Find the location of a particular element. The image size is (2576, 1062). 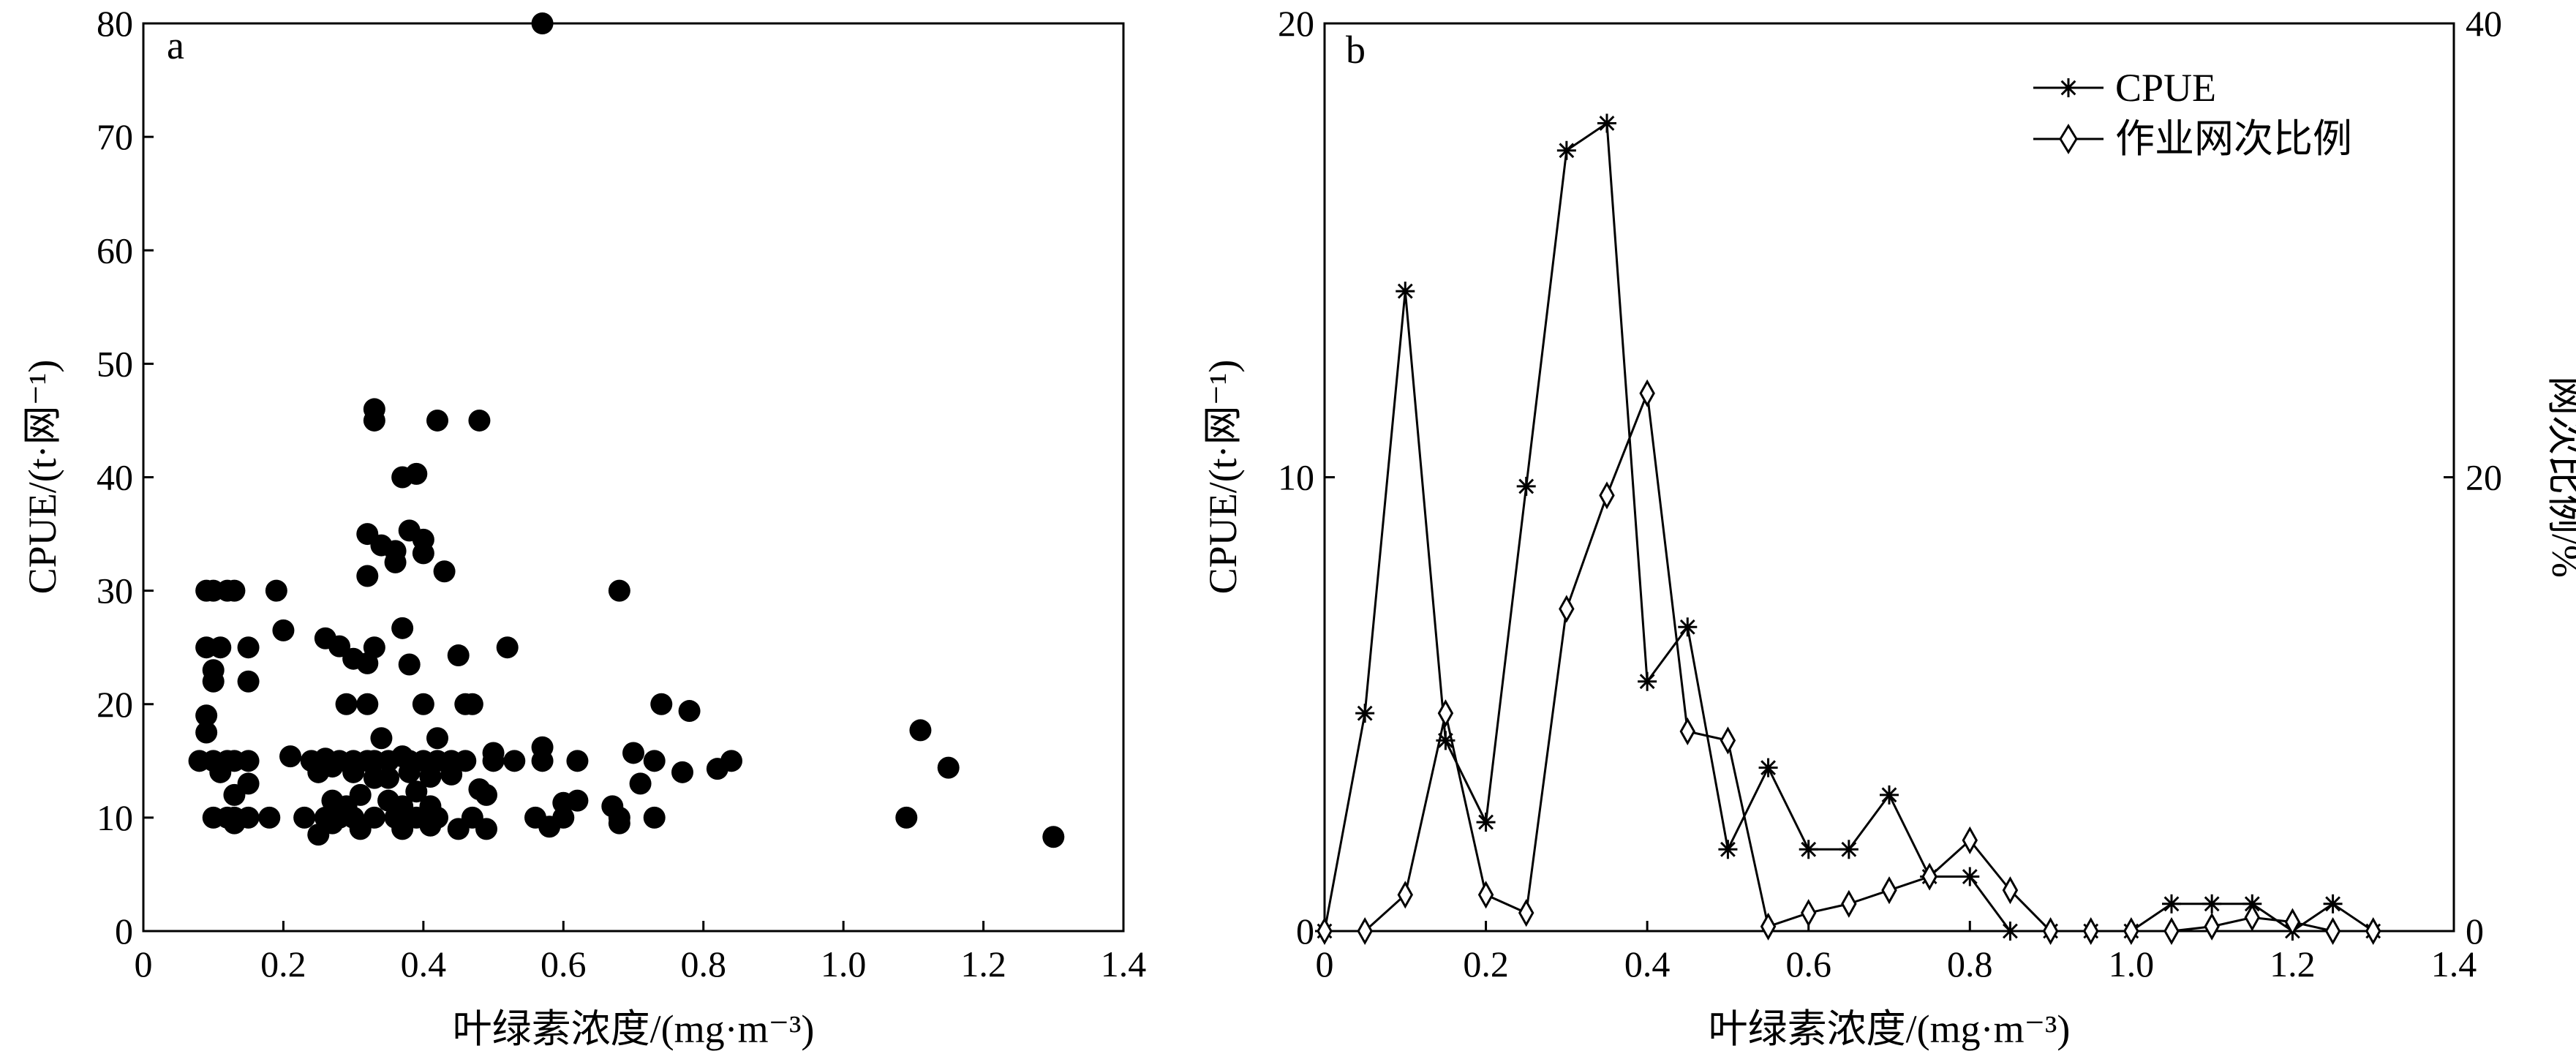

y-tick-label-a: 10 is located at coordinates (115, 818).